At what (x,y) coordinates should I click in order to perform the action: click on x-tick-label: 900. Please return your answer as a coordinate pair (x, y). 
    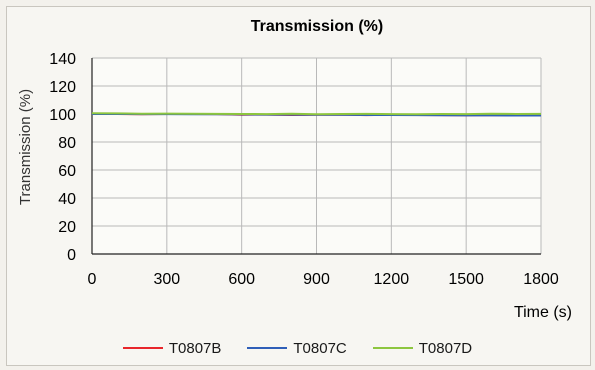
    Looking at the image, I should click on (316, 279).